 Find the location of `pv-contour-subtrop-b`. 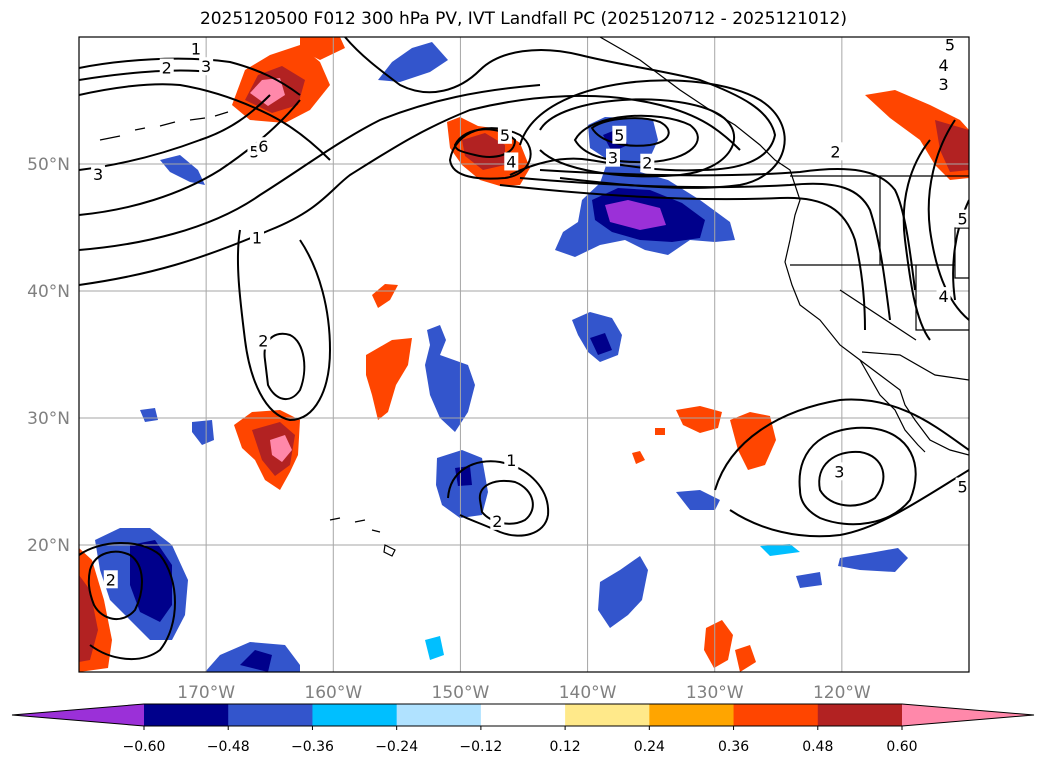

pv-contour-subtrop-b is located at coordinates (849, 503).